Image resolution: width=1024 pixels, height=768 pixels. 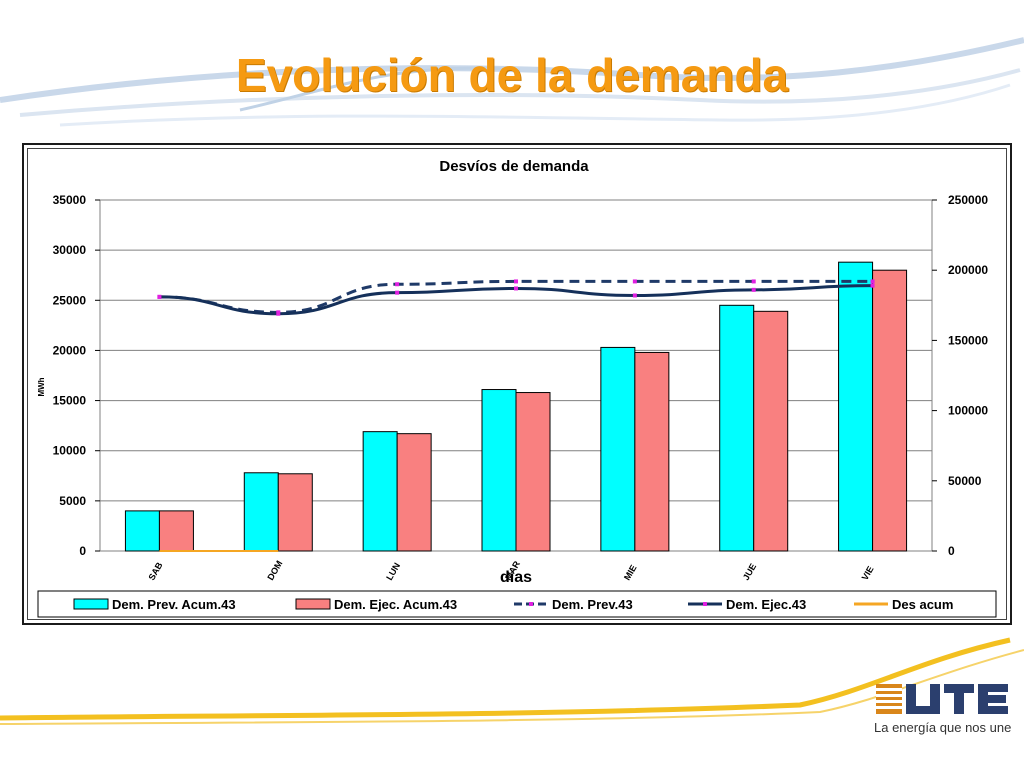 I want to click on y-left-tick-label: 0, so click(x=82, y=551).